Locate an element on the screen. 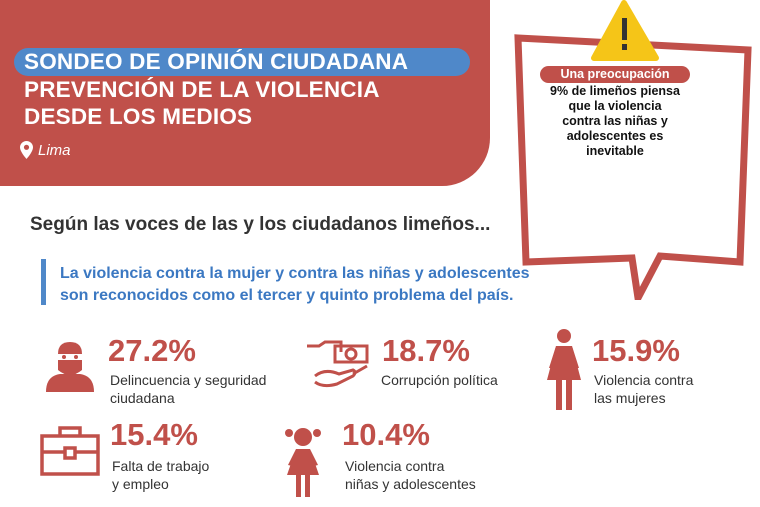 This screenshot has height=507, width=760. stat-label-line: Corrupción política is located at coordinates (439, 380).